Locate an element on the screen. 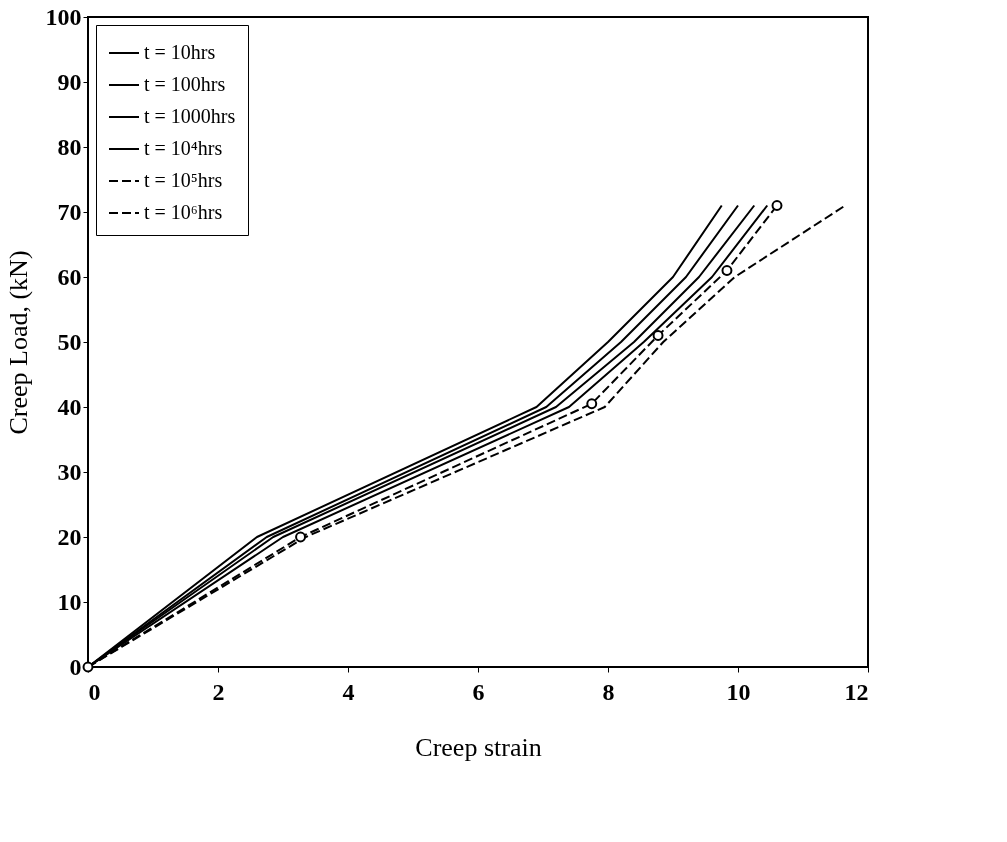 The width and height of the screenshot is (1007, 842). y-tick-label: 40 is located at coordinates (69, 406).